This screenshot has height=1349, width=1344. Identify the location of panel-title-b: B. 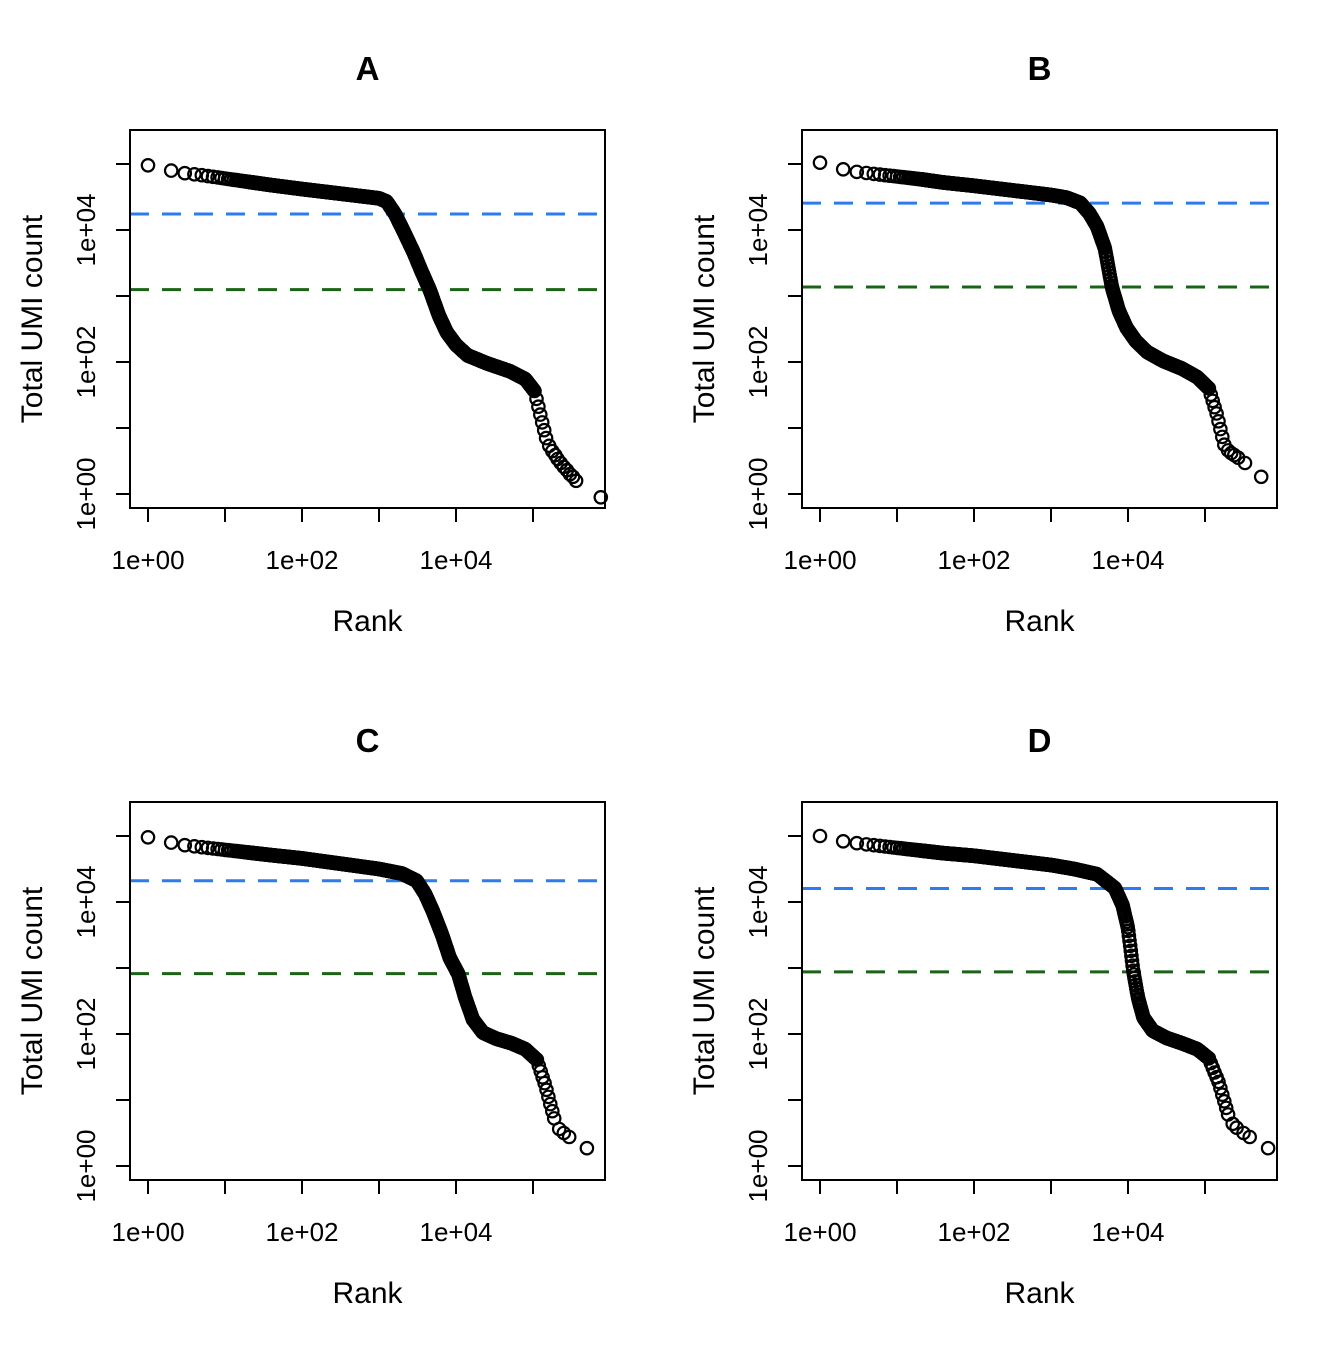
(1040, 68).